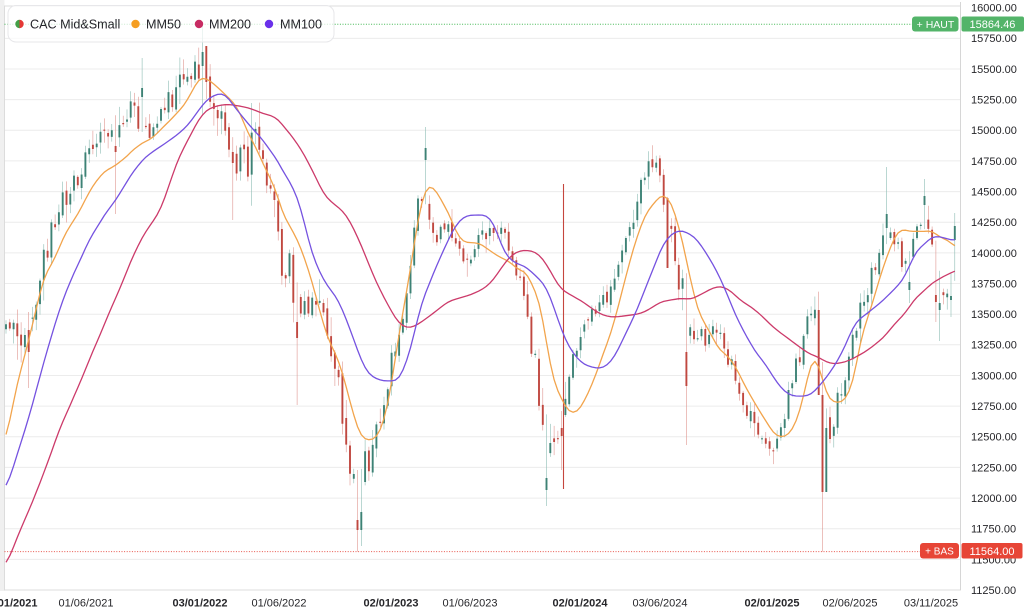 The image size is (1024, 615). I want to click on svg-text: 16000.00, so click(994, 9).